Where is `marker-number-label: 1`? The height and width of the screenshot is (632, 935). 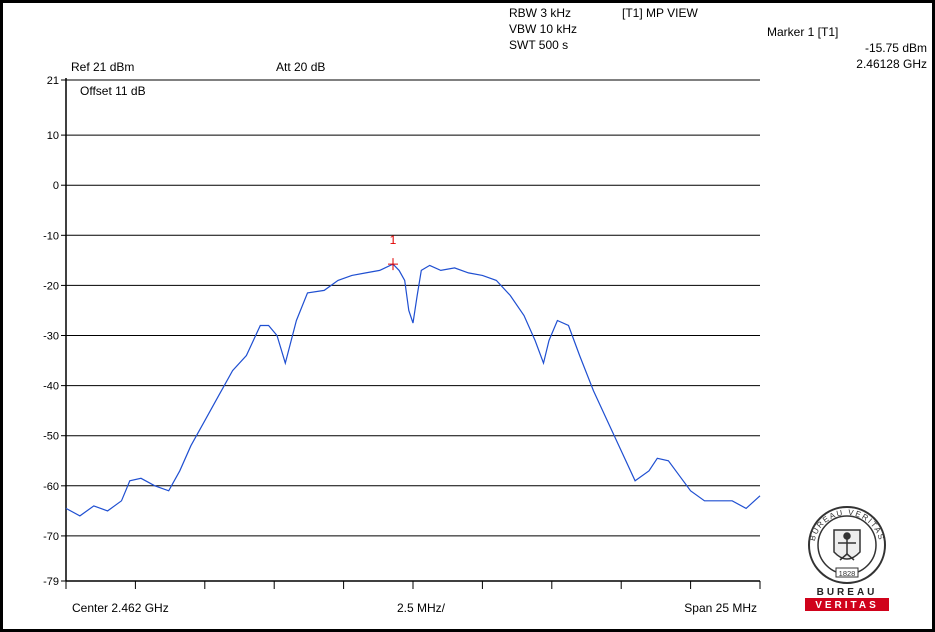
marker-number-label: 1 is located at coordinates (393, 240).